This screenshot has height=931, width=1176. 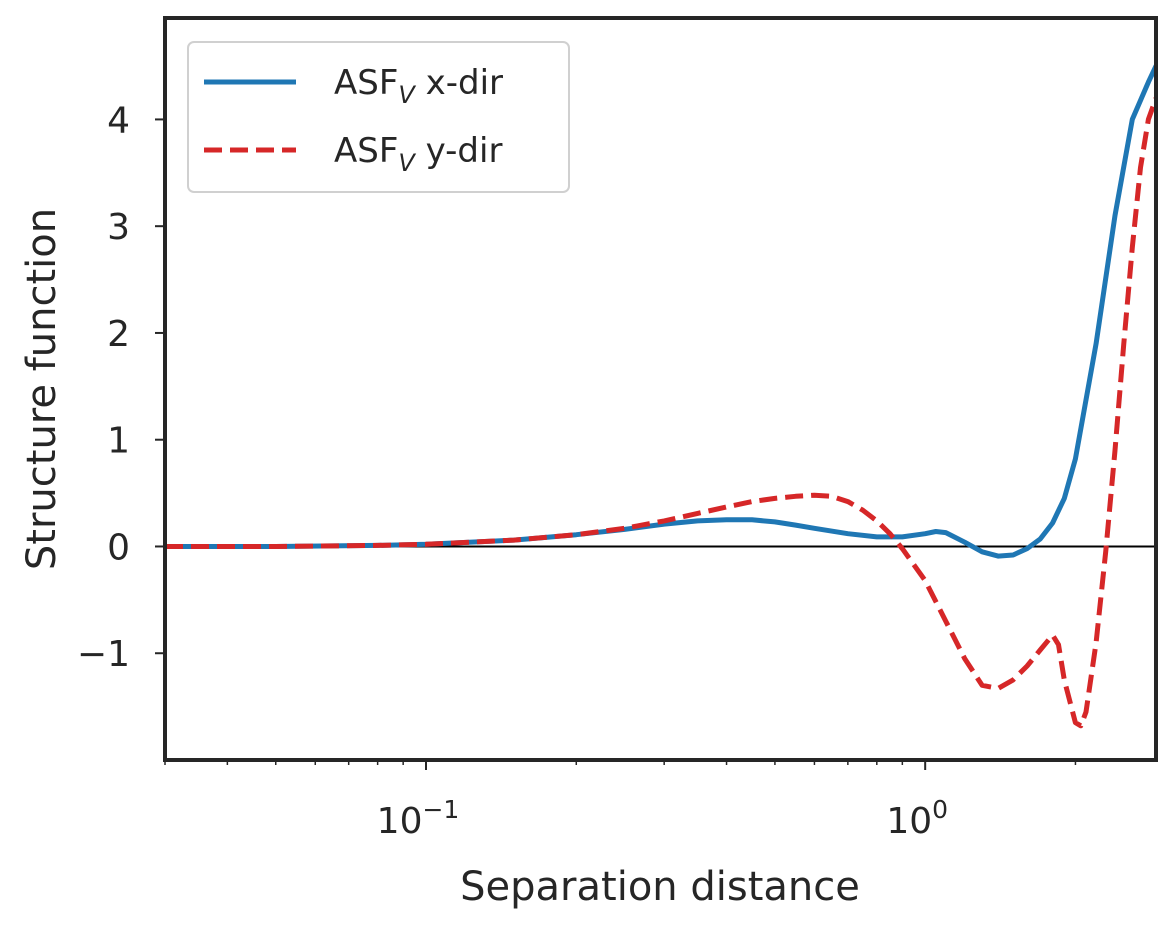 What do you see at coordinates (118, 441) in the screenshot?
I see `y-tick-label: 1` at bounding box center [118, 441].